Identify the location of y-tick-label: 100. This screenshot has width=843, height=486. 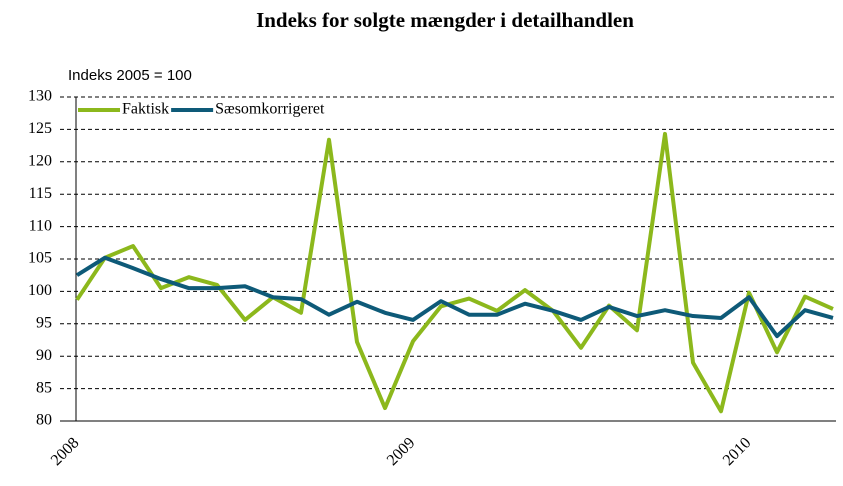
(40, 290).